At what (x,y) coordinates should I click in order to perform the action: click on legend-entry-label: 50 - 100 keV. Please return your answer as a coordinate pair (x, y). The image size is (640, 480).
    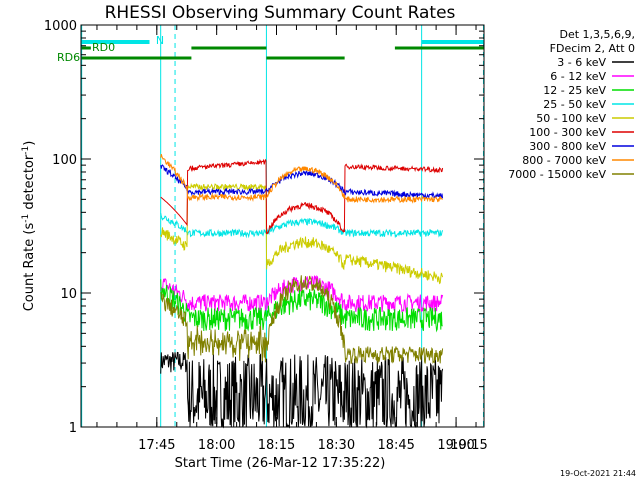
    Looking at the image, I should click on (571, 118).